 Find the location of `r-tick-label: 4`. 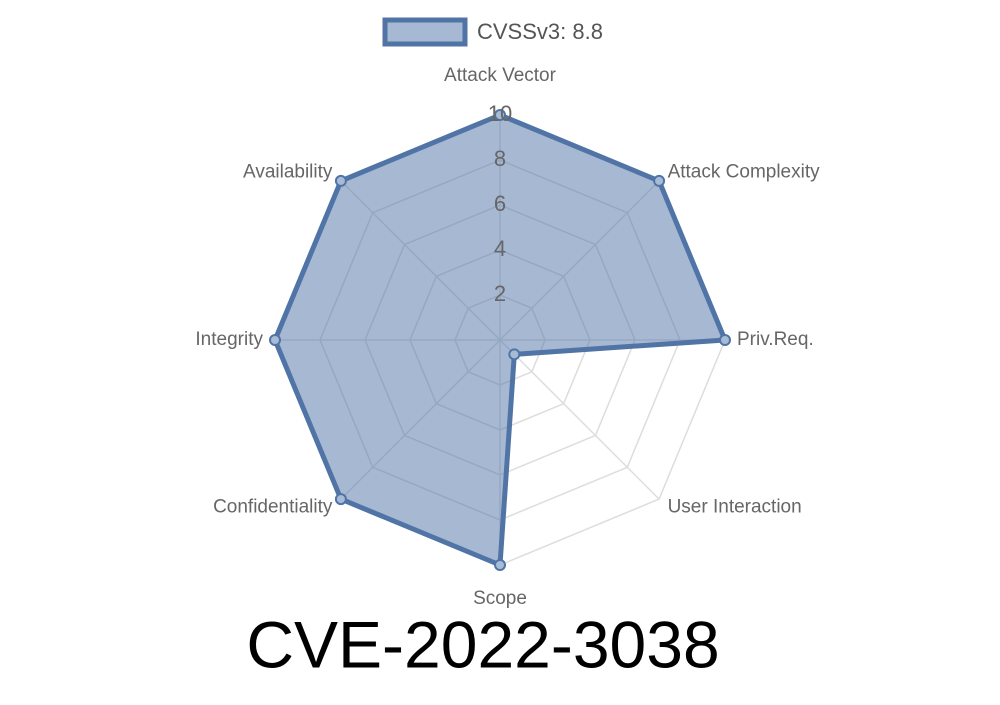

r-tick-label: 4 is located at coordinates (500, 248).